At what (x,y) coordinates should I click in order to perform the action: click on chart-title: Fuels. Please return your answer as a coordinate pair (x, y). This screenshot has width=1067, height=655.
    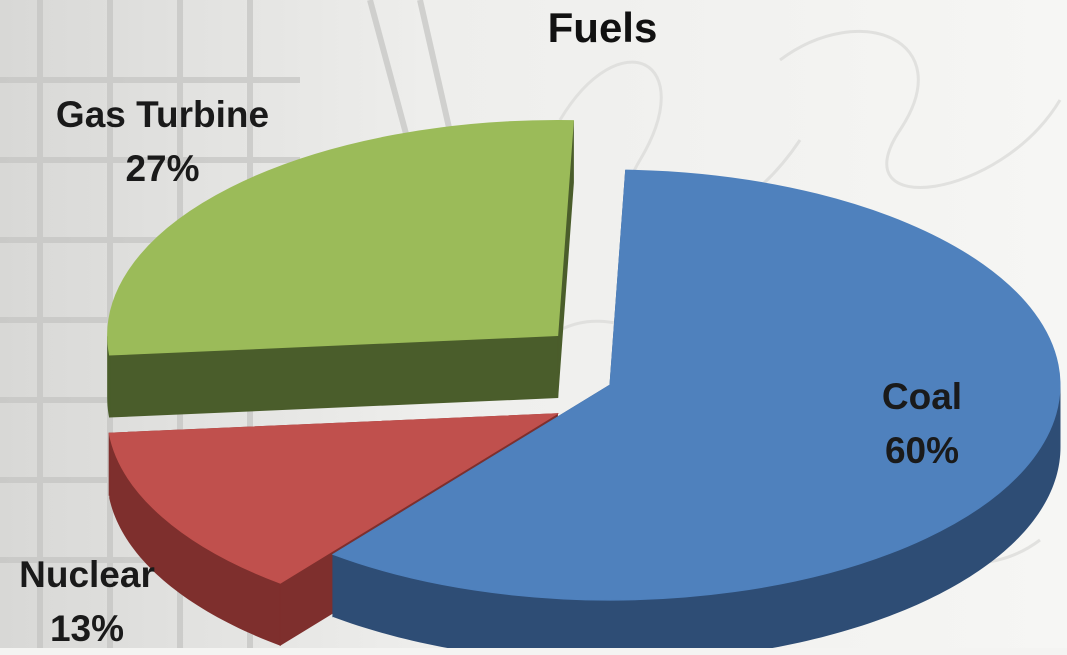
    Looking at the image, I should click on (602, 27).